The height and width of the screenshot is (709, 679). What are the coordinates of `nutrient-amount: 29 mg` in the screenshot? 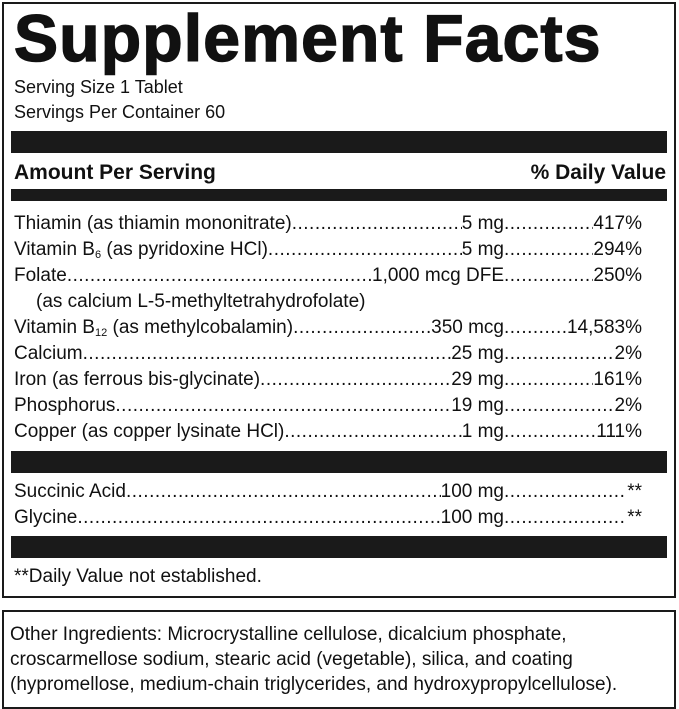 It's located at (477, 379).